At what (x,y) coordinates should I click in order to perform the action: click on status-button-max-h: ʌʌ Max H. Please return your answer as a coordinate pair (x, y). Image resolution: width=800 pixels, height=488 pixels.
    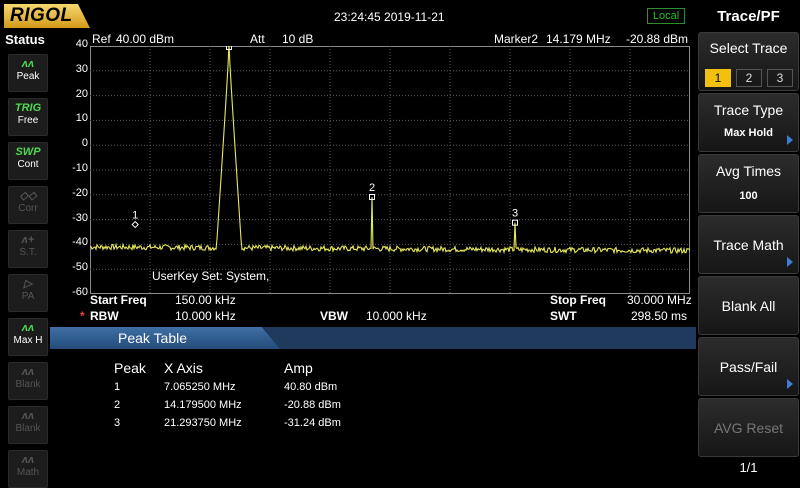
    Looking at the image, I should click on (28, 337).